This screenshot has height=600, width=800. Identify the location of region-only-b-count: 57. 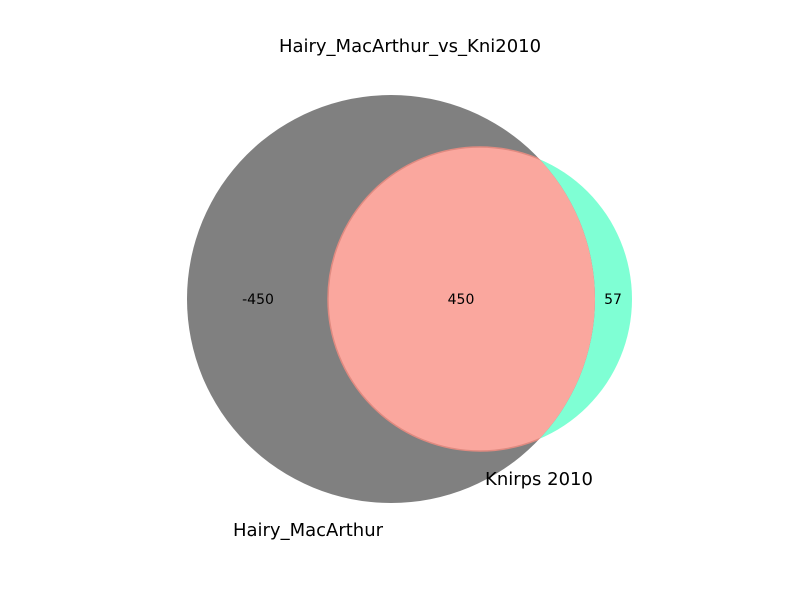
(613, 300).